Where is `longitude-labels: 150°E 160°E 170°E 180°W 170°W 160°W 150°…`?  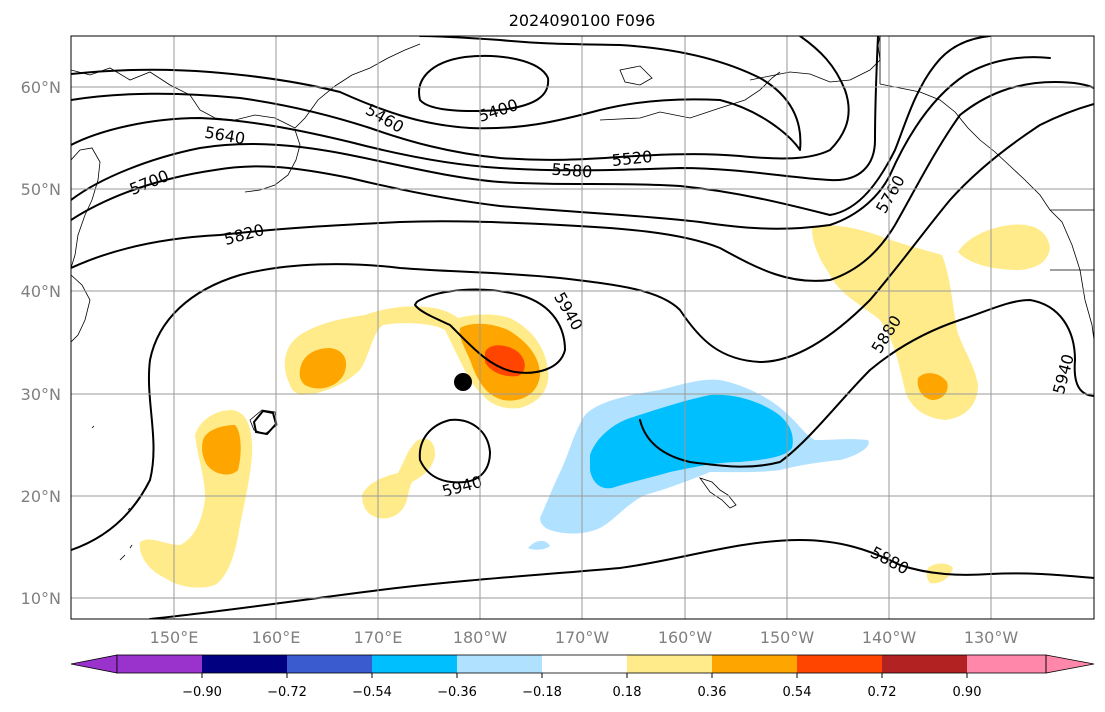
longitude-labels: 150°E 160°E 170°E 180°W 170°W 160°W 150°… is located at coordinates (584, 637).